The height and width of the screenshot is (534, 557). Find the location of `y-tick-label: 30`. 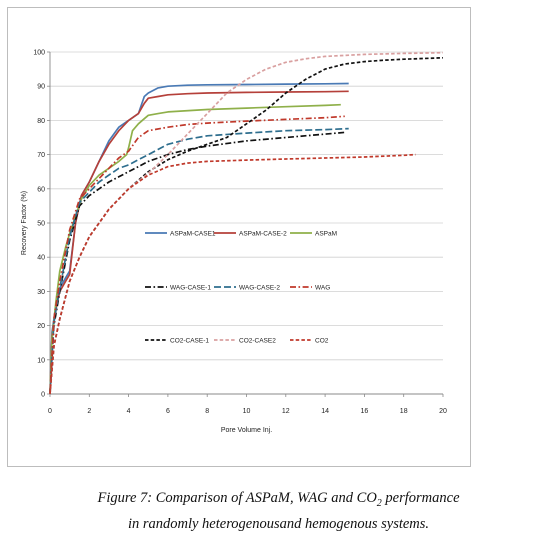

y-tick-label: 30 is located at coordinates (41, 292).